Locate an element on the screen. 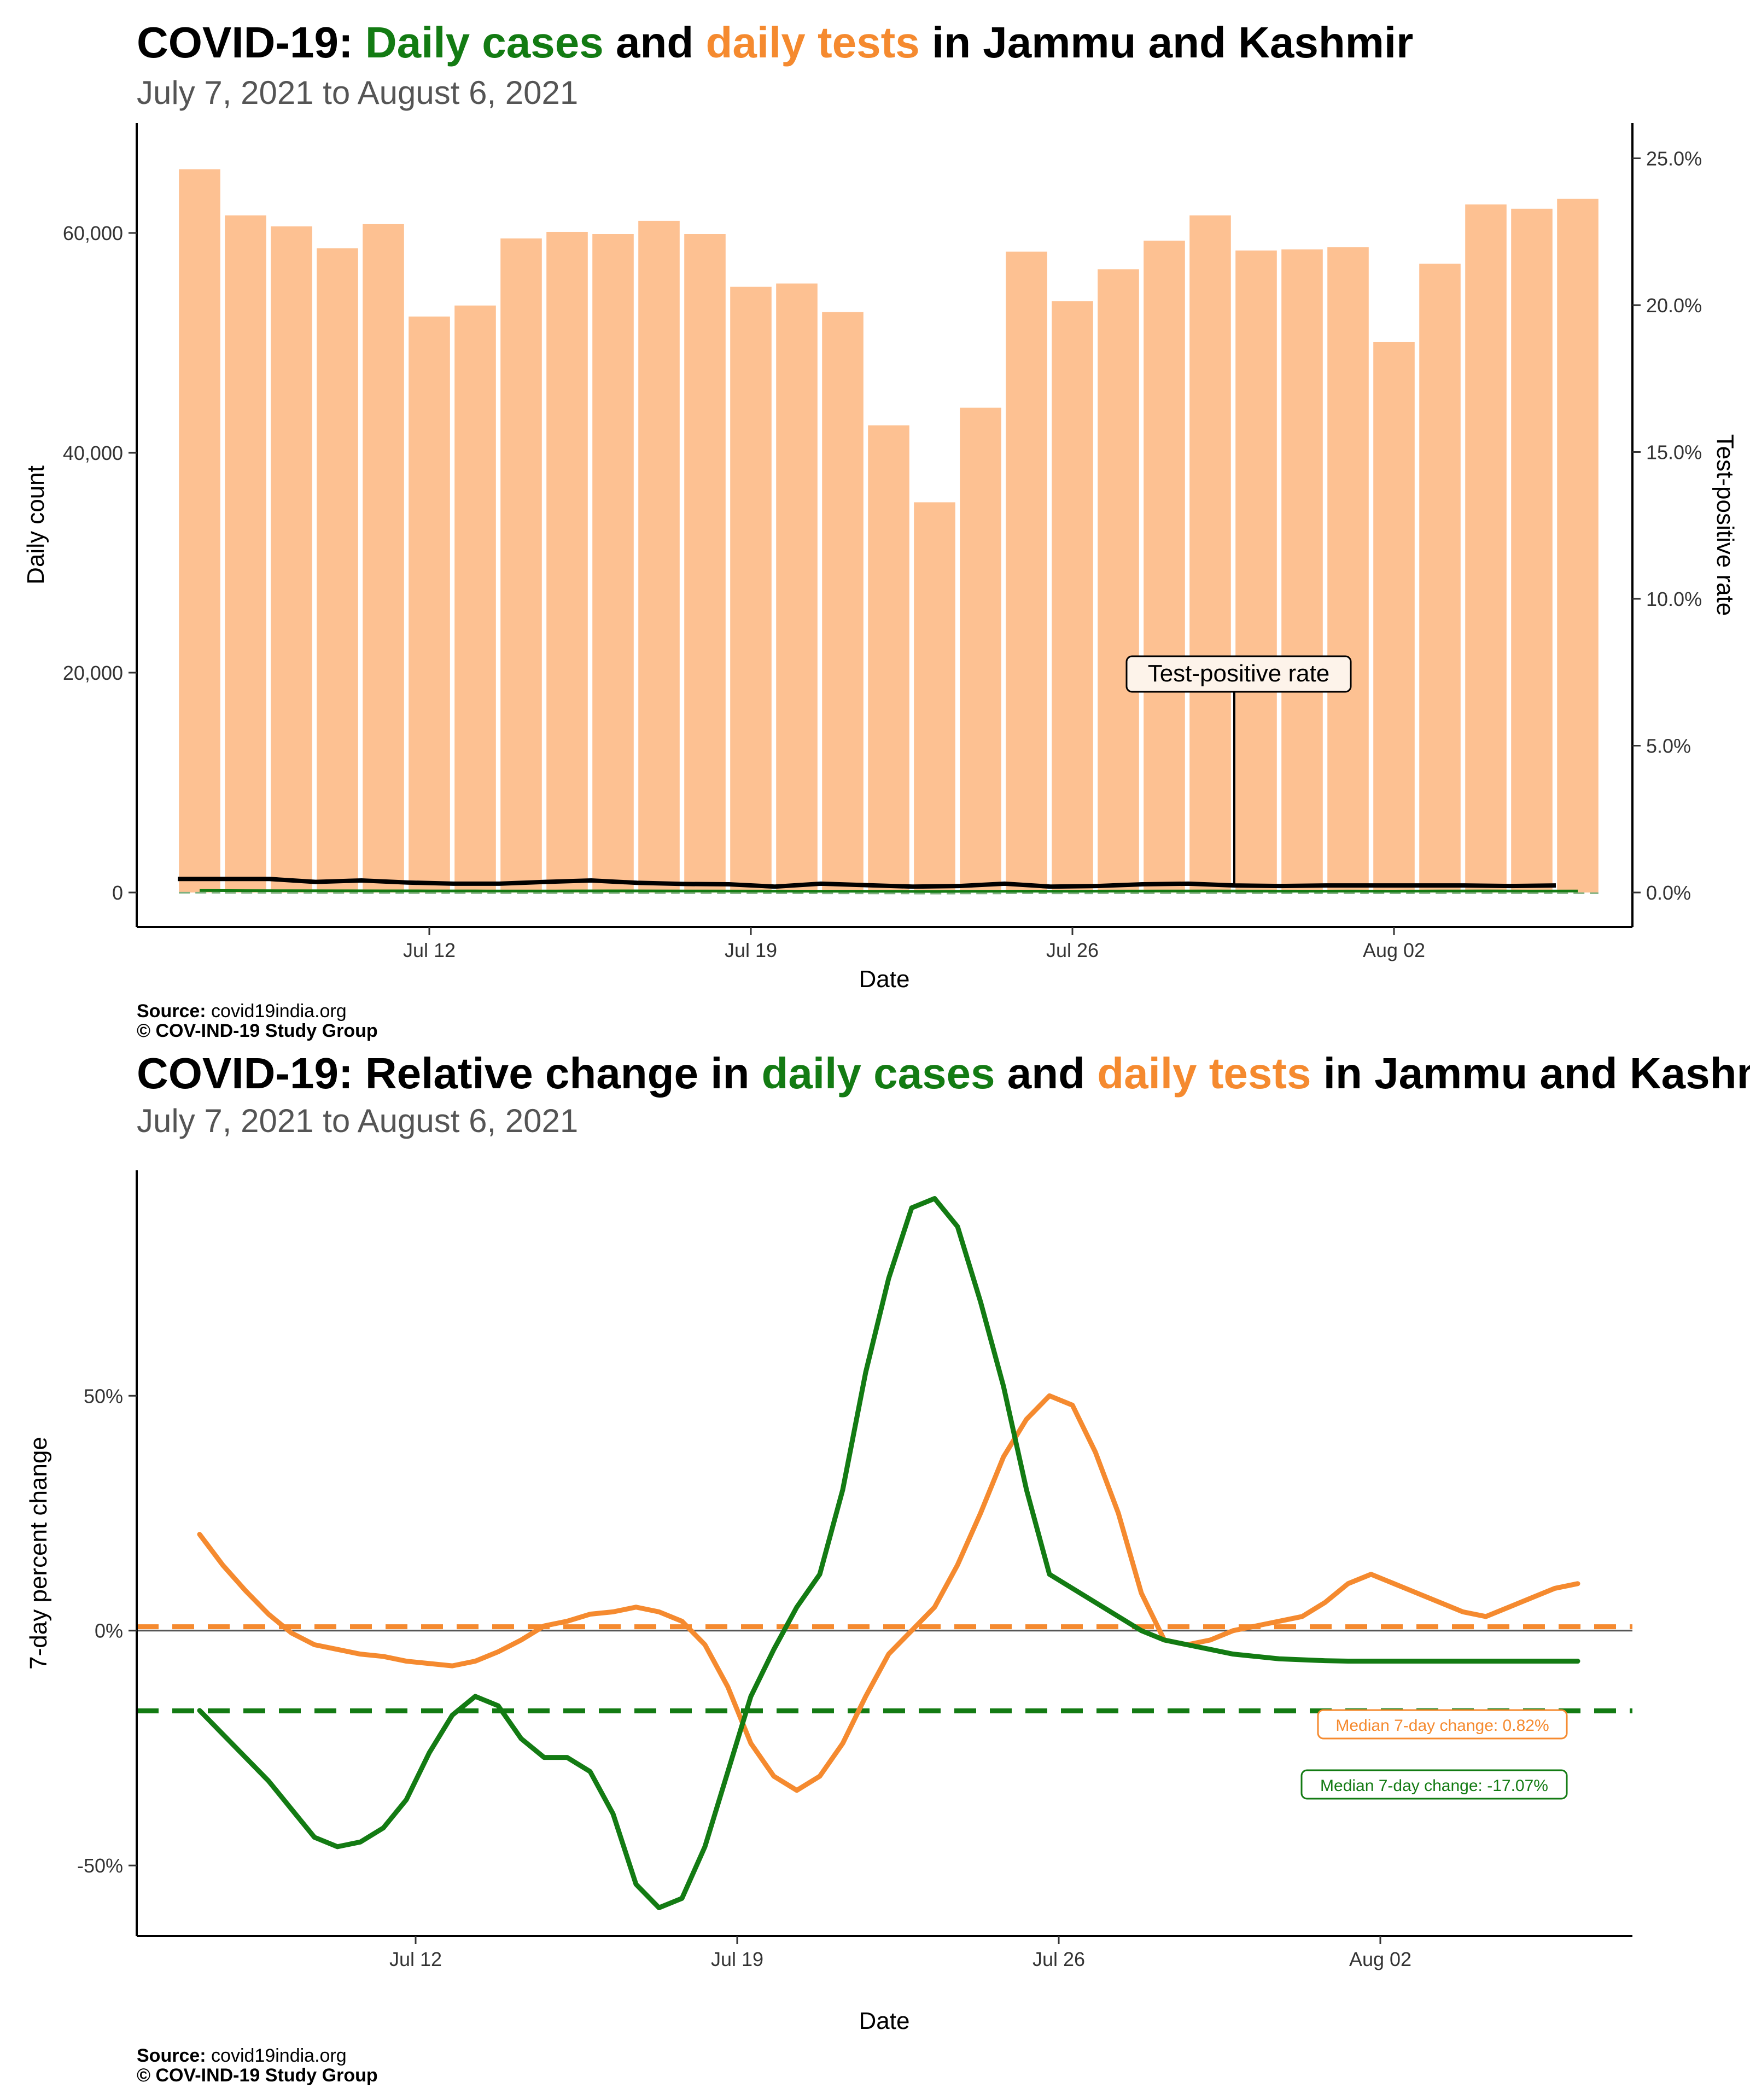 This screenshot has width=1750, height=2100. y-tick-label: 40,000 is located at coordinates (93, 453).